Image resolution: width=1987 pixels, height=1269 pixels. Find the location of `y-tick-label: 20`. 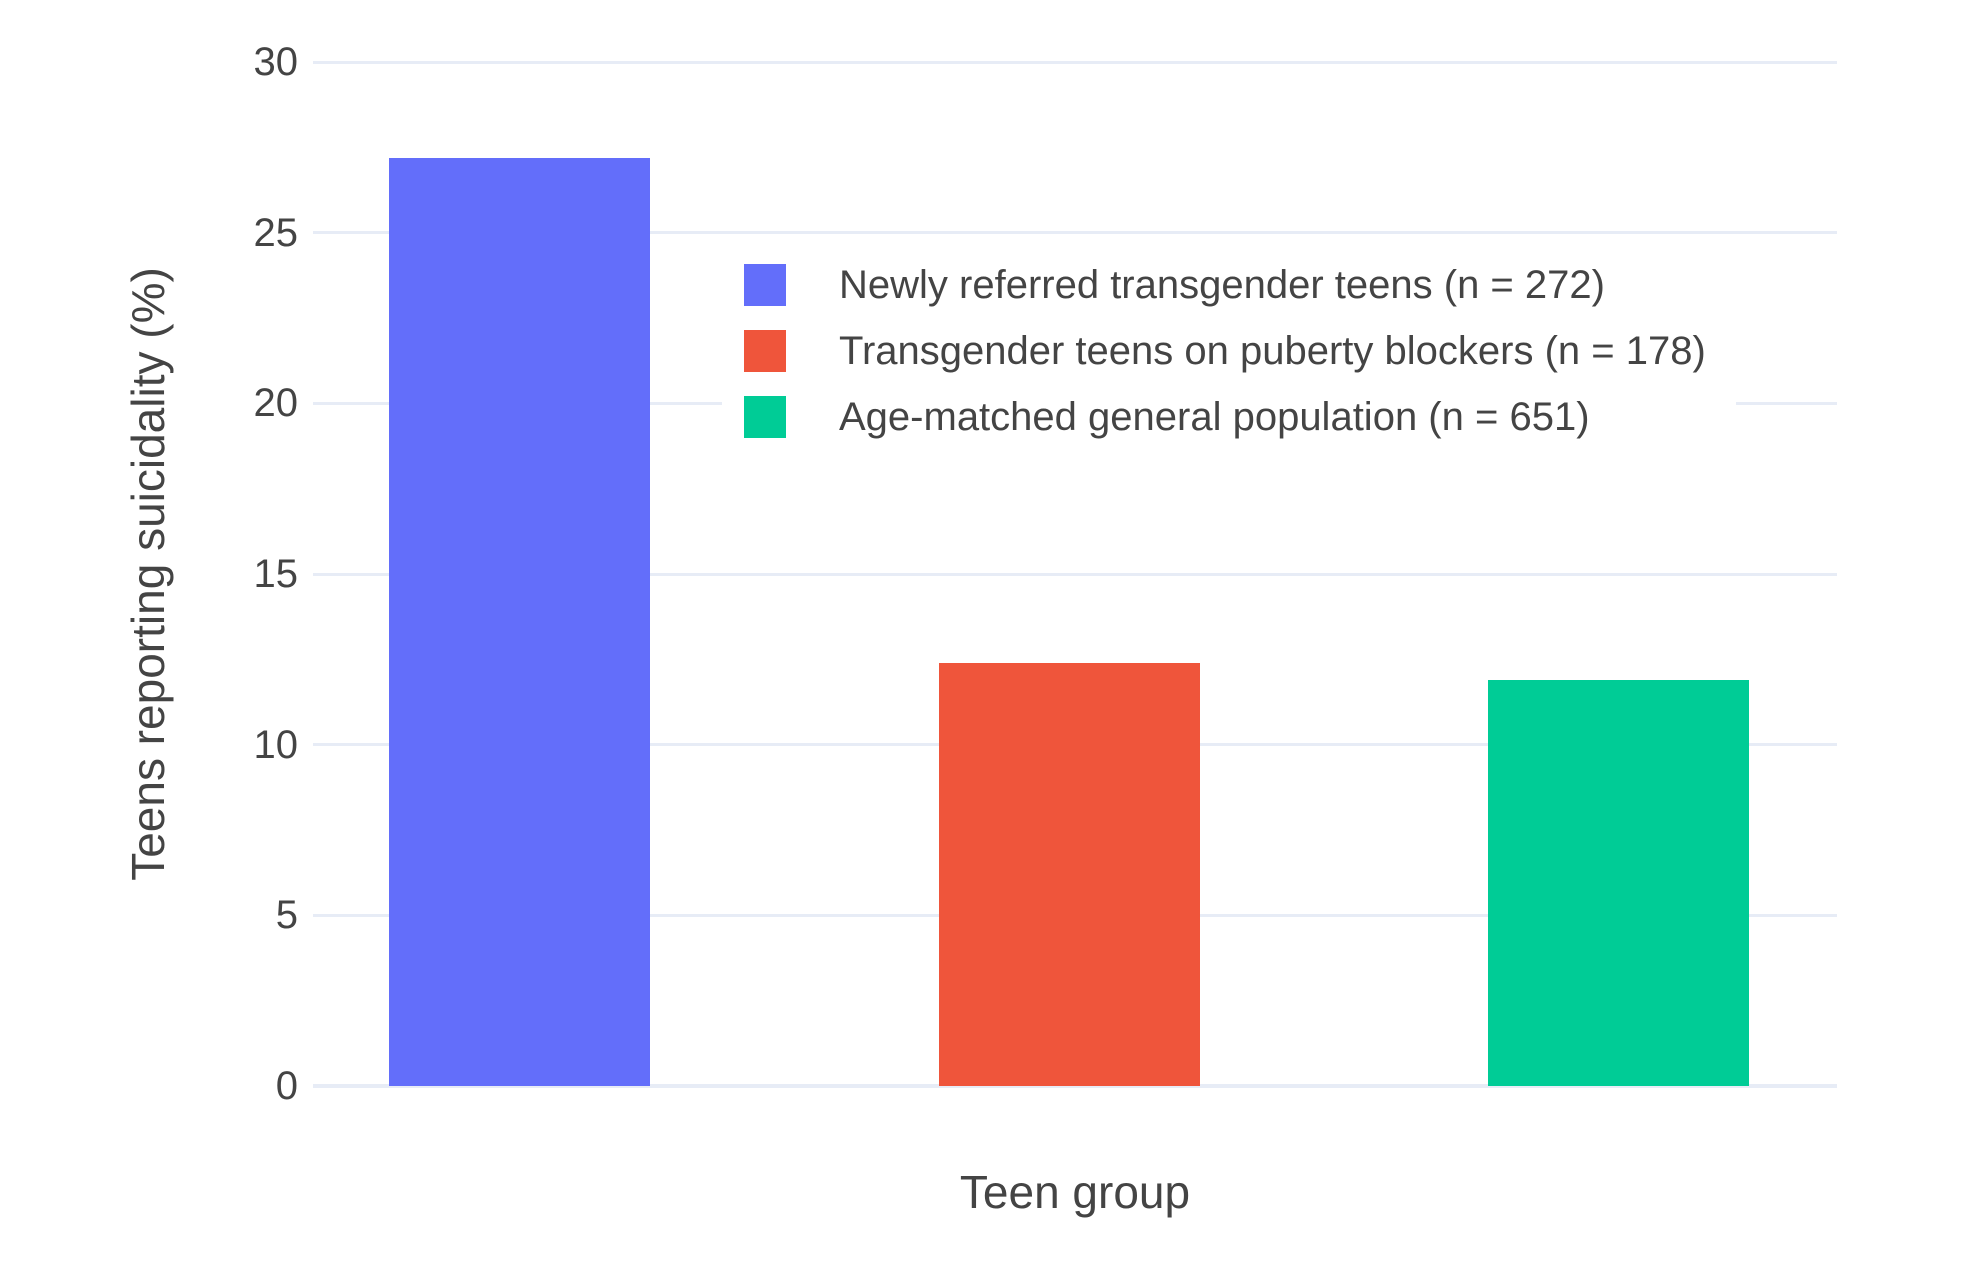

y-tick-label: 20 is located at coordinates (276, 403).